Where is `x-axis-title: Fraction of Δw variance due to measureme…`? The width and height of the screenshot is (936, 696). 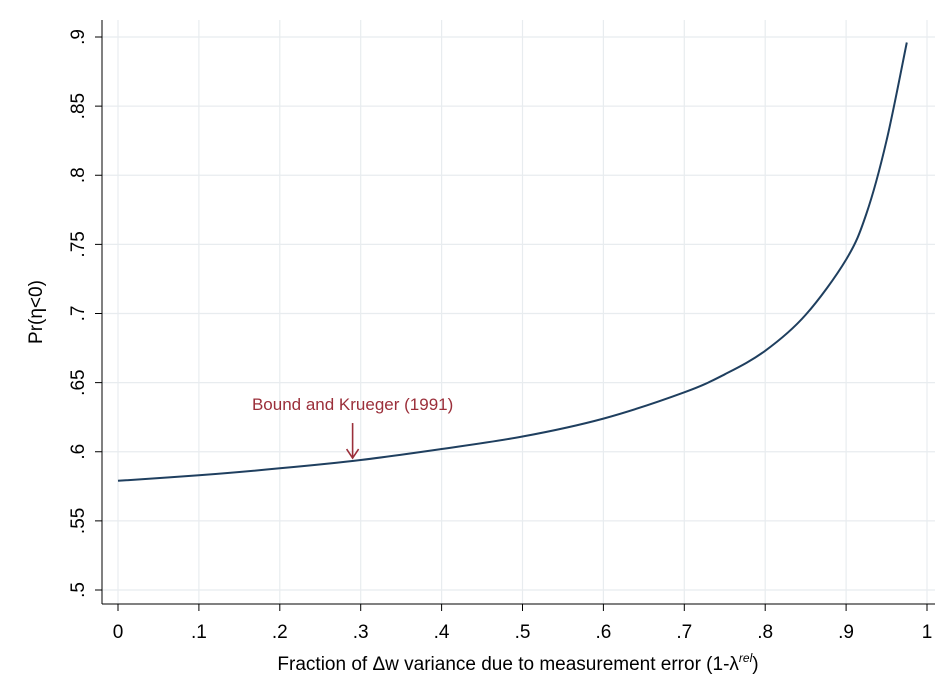 x-axis-title: Fraction of Δw variance due to measureme… is located at coordinates (517, 663).